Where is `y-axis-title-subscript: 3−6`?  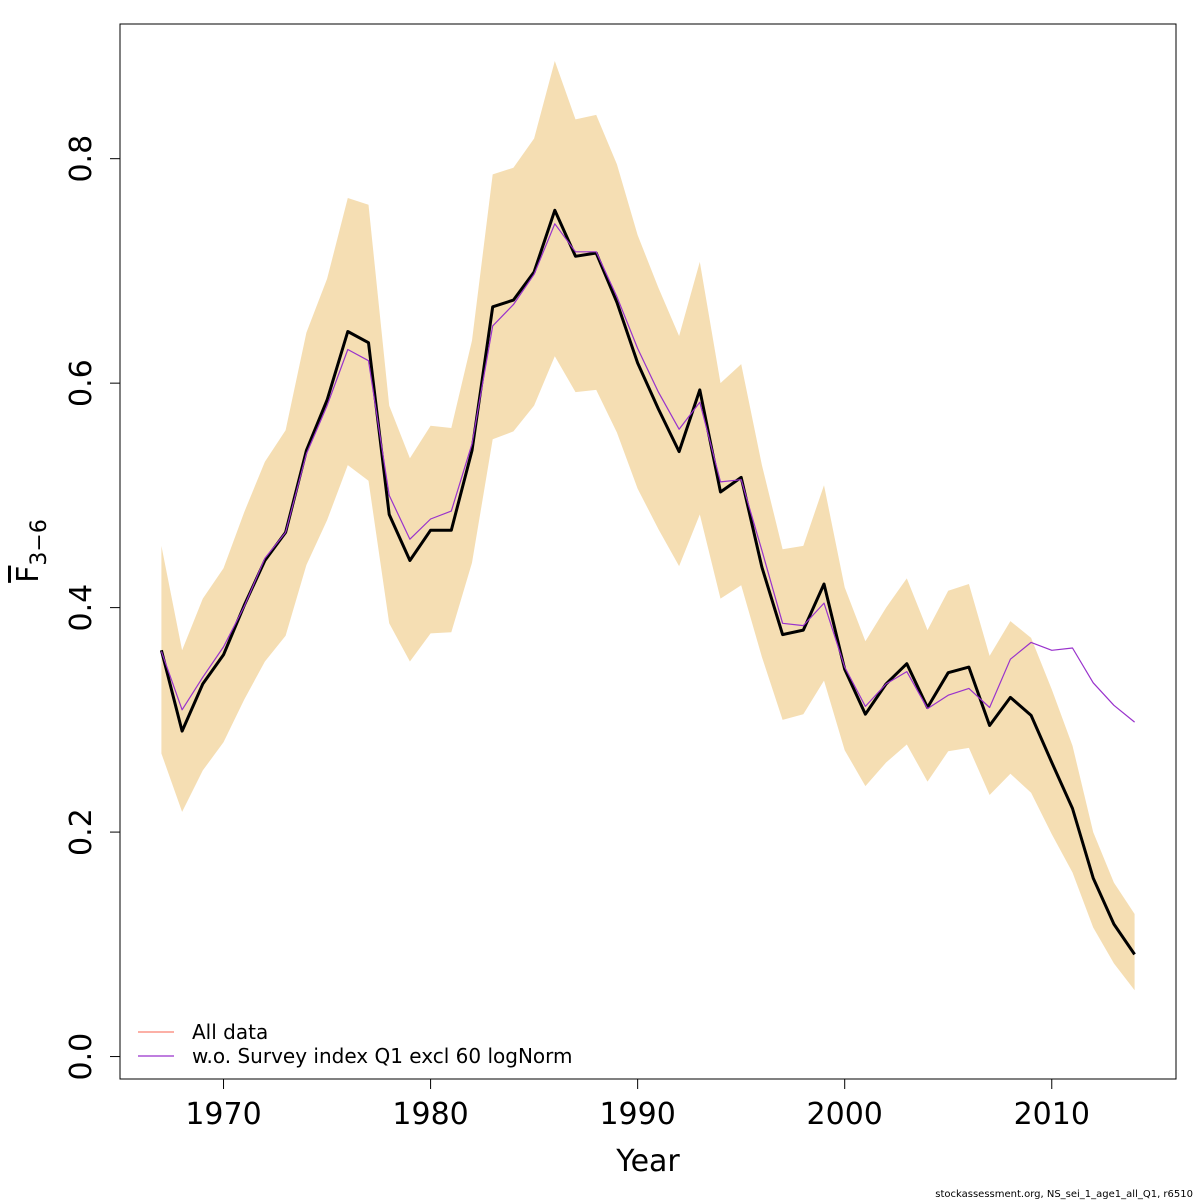
y-axis-title-subscript: 3−6 is located at coordinates (39, 542).